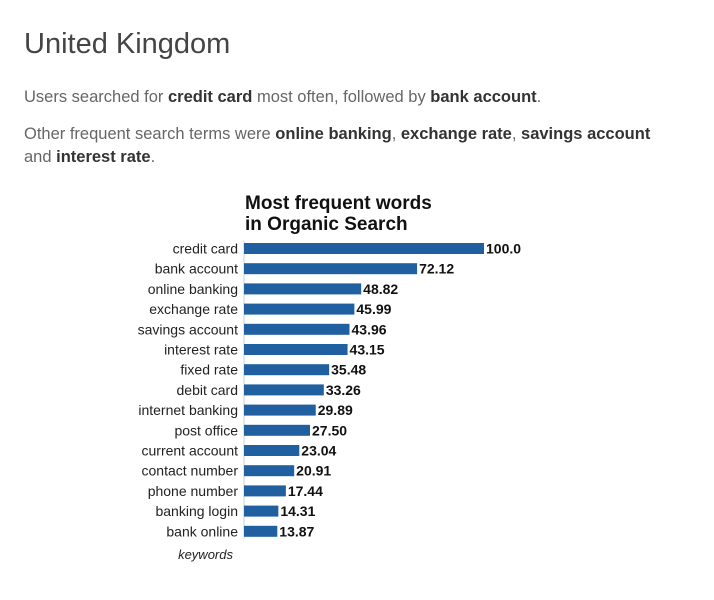 The height and width of the screenshot is (600, 714). I want to click on value-label: 27.50, so click(329, 430).